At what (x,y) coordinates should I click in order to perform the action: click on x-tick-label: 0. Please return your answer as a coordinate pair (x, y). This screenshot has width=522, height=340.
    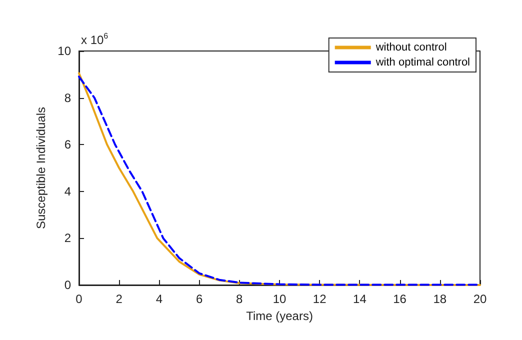
    Looking at the image, I should click on (79, 299).